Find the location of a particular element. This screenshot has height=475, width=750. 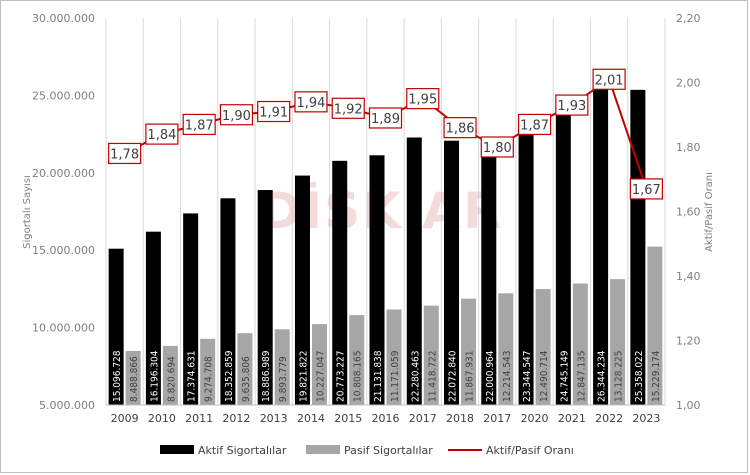

ratio-label: 1,93 is located at coordinates (571, 106).